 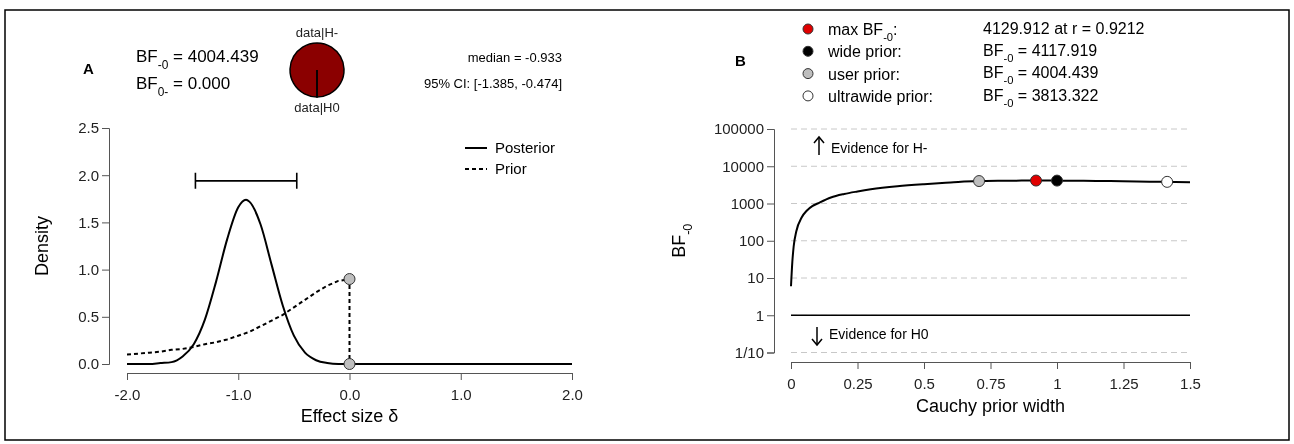 What do you see at coordinates (879, 148) in the screenshot?
I see `annotation: Evidence for H-` at bounding box center [879, 148].